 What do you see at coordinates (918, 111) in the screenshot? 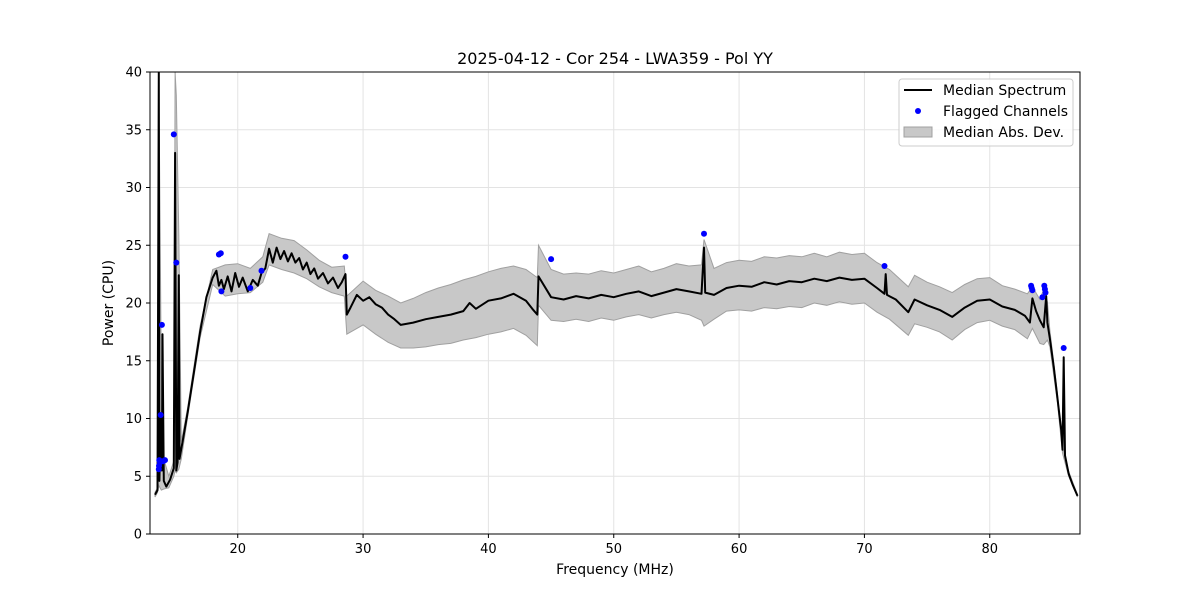
I see `legend-flagged-swatch` at bounding box center [918, 111].